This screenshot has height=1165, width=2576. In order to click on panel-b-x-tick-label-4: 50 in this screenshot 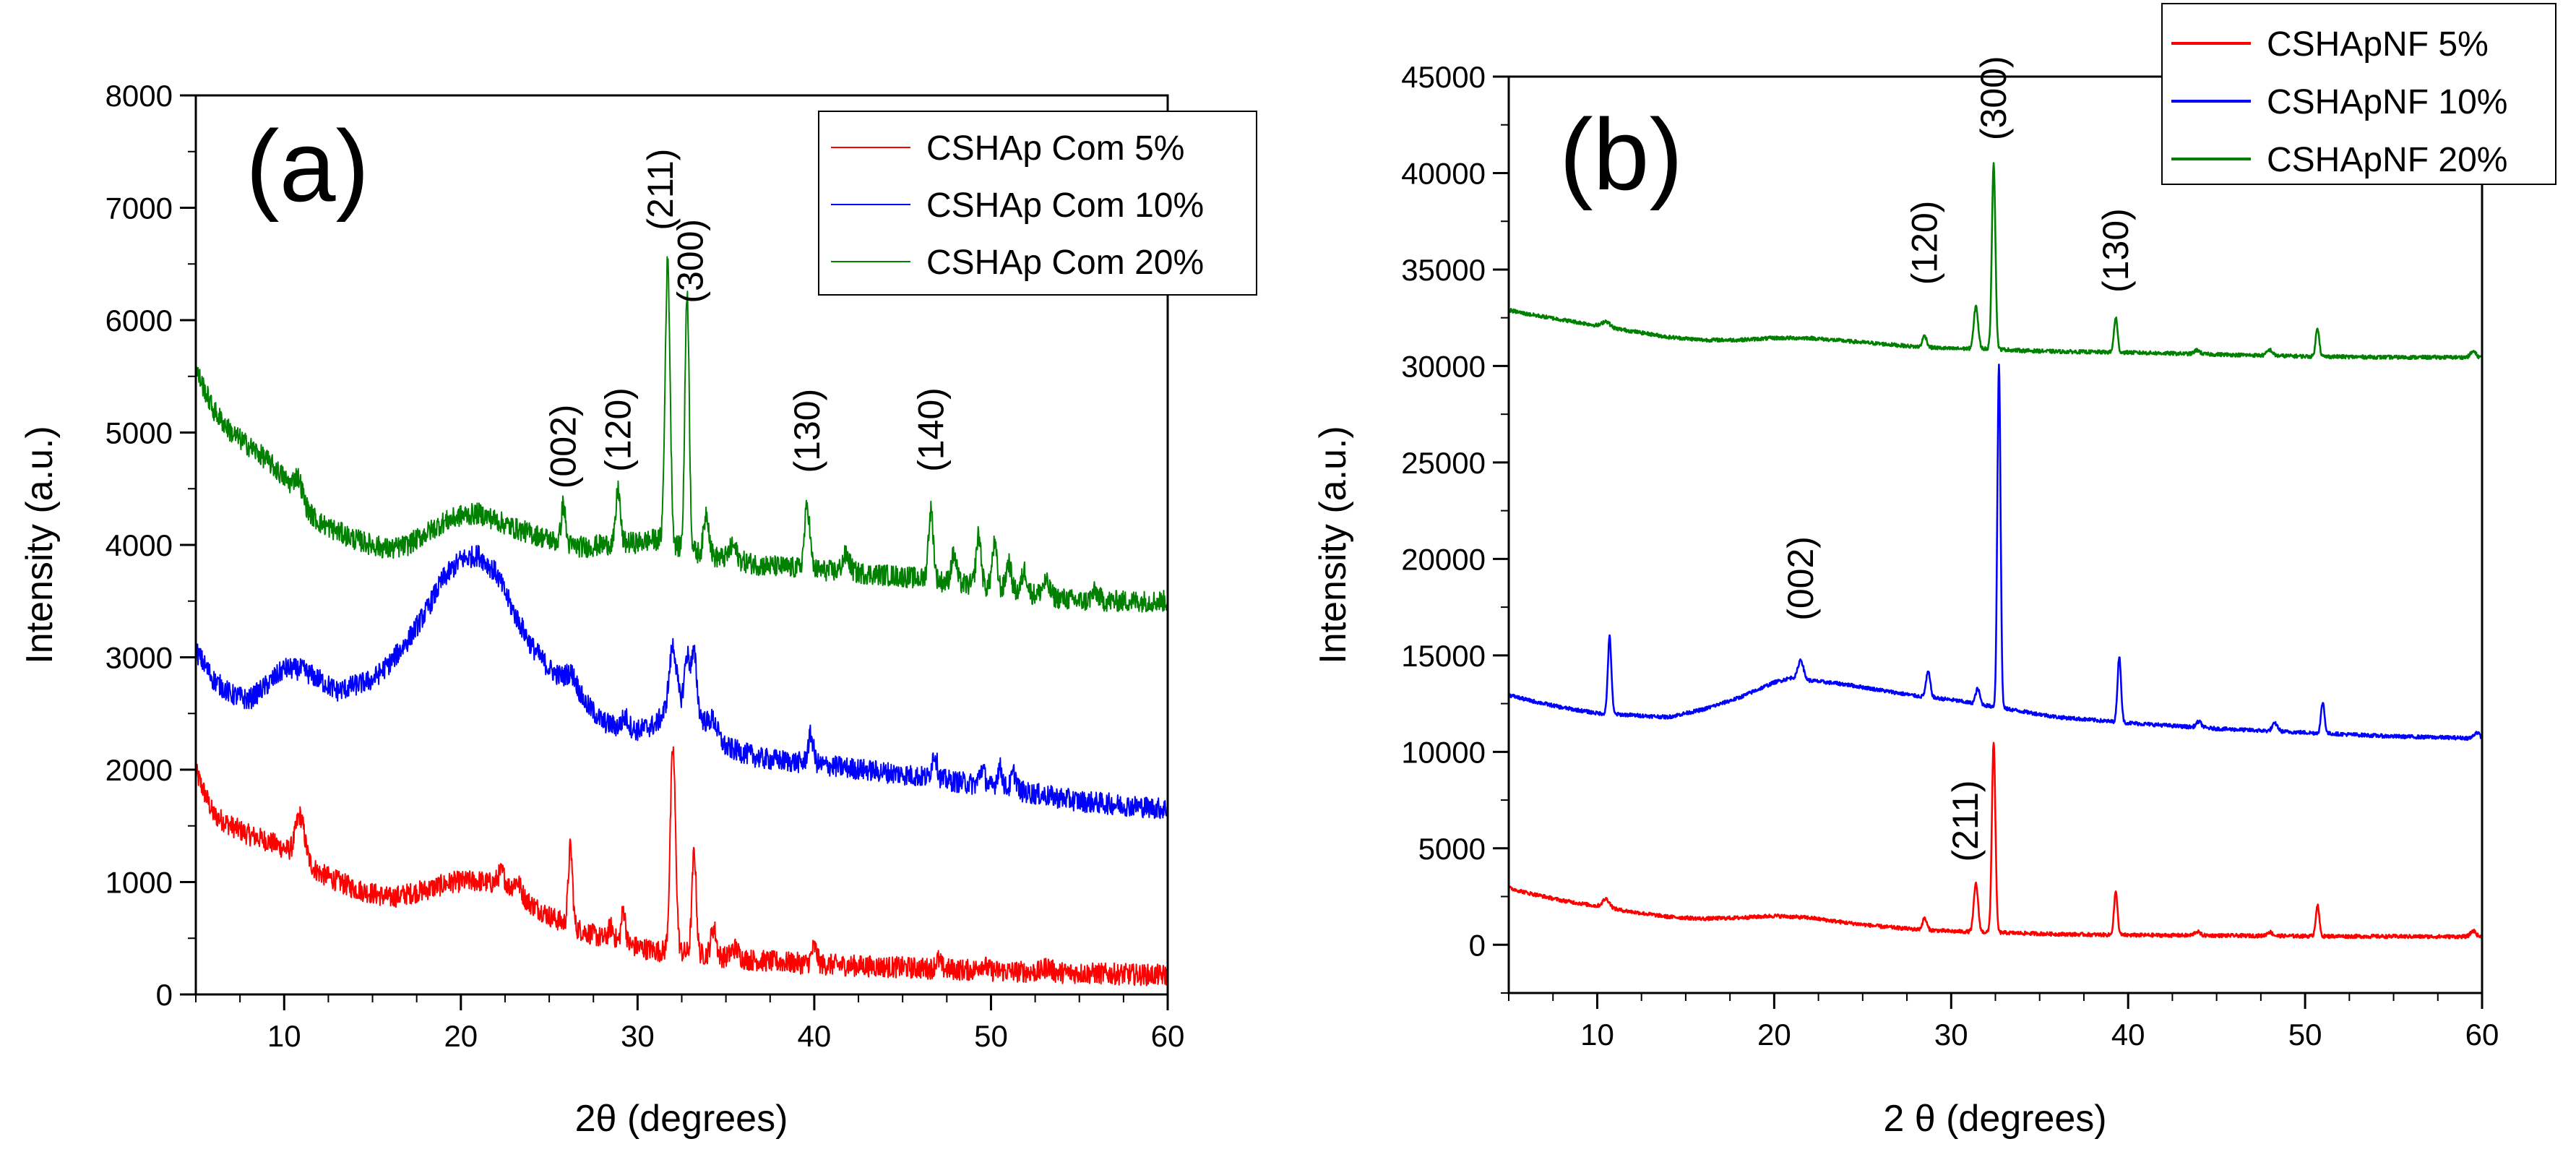, I will do `click(2305, 1035)`.